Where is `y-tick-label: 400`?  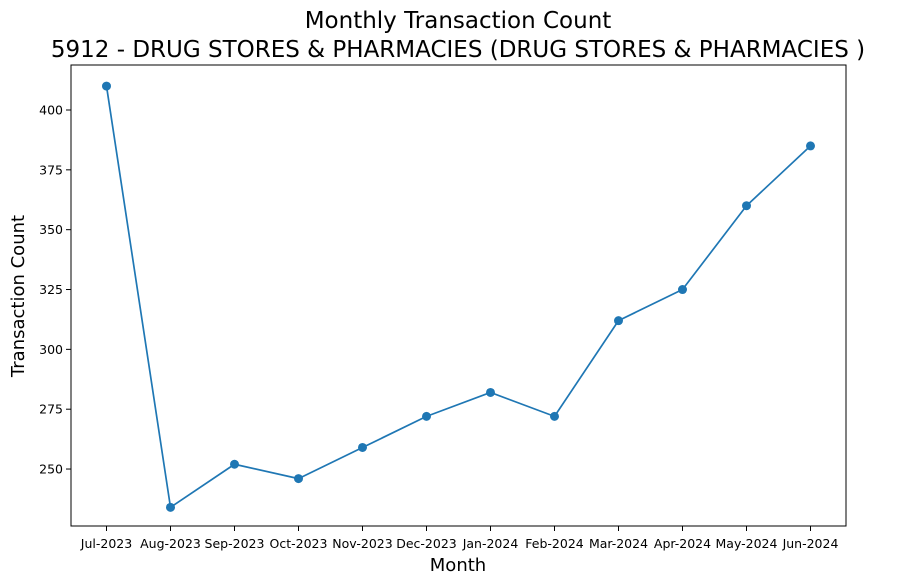 y-tick-label: 400 is located at coordinates (51, 109).